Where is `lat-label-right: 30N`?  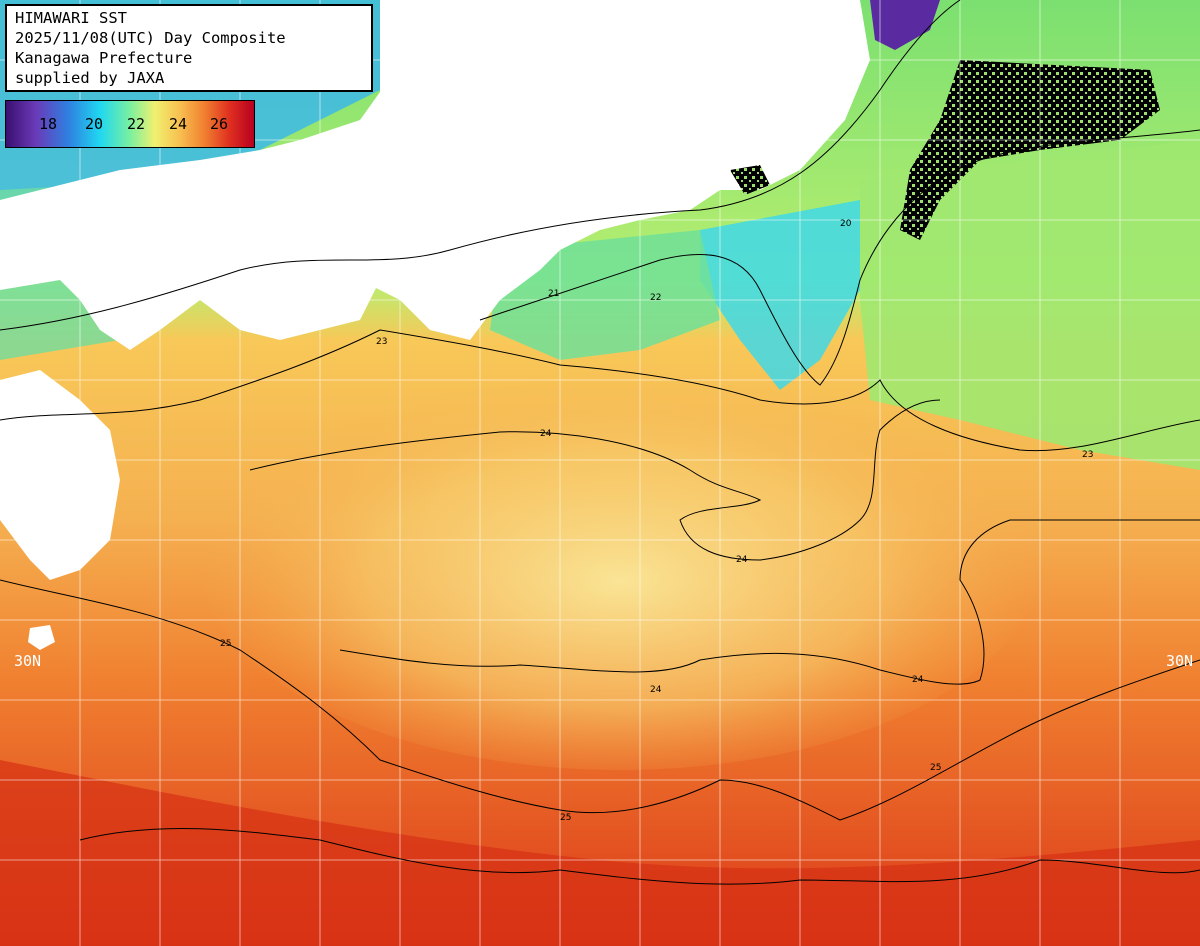
lat-label-right: 30N is located at coordinates (1180, 661).